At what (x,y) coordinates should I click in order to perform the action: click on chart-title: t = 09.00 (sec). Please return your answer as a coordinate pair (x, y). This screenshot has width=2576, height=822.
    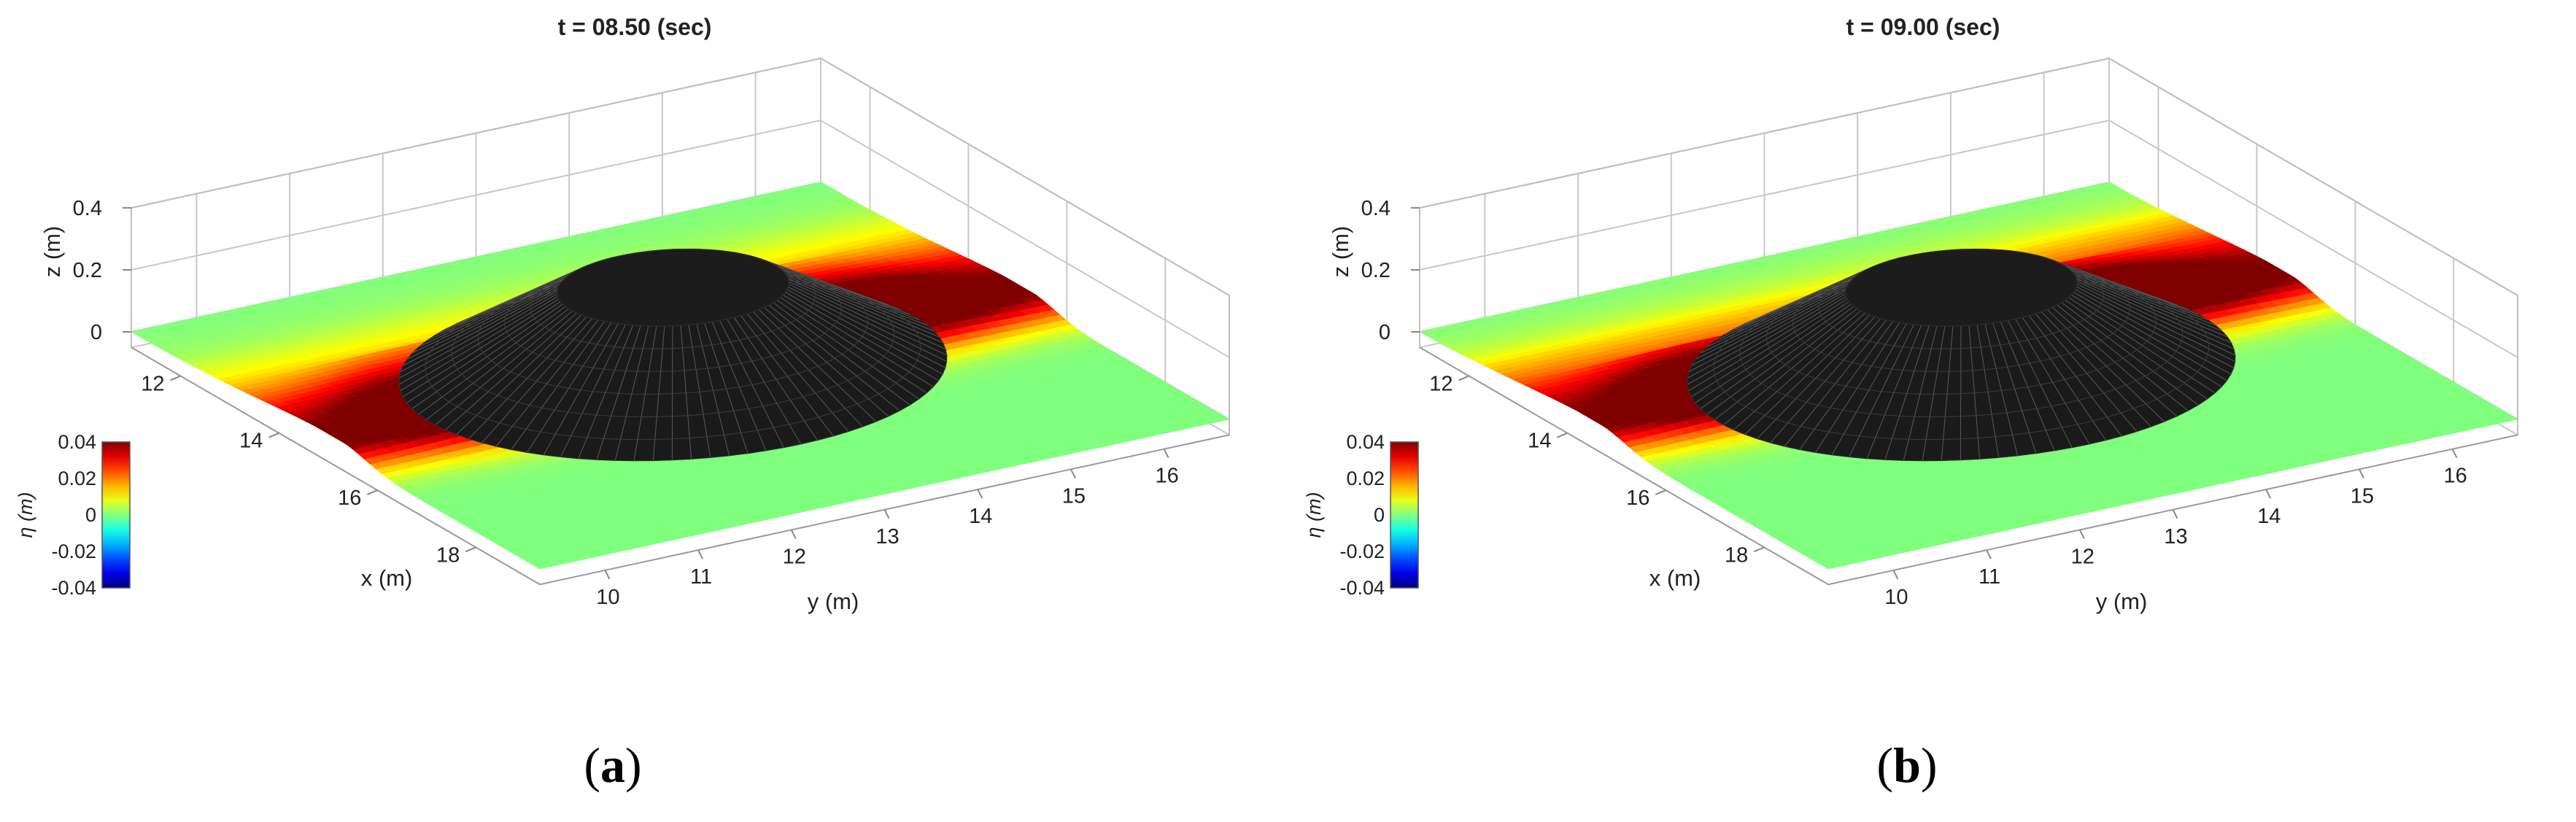
    Looking at the image, I should click on (1923, 27).